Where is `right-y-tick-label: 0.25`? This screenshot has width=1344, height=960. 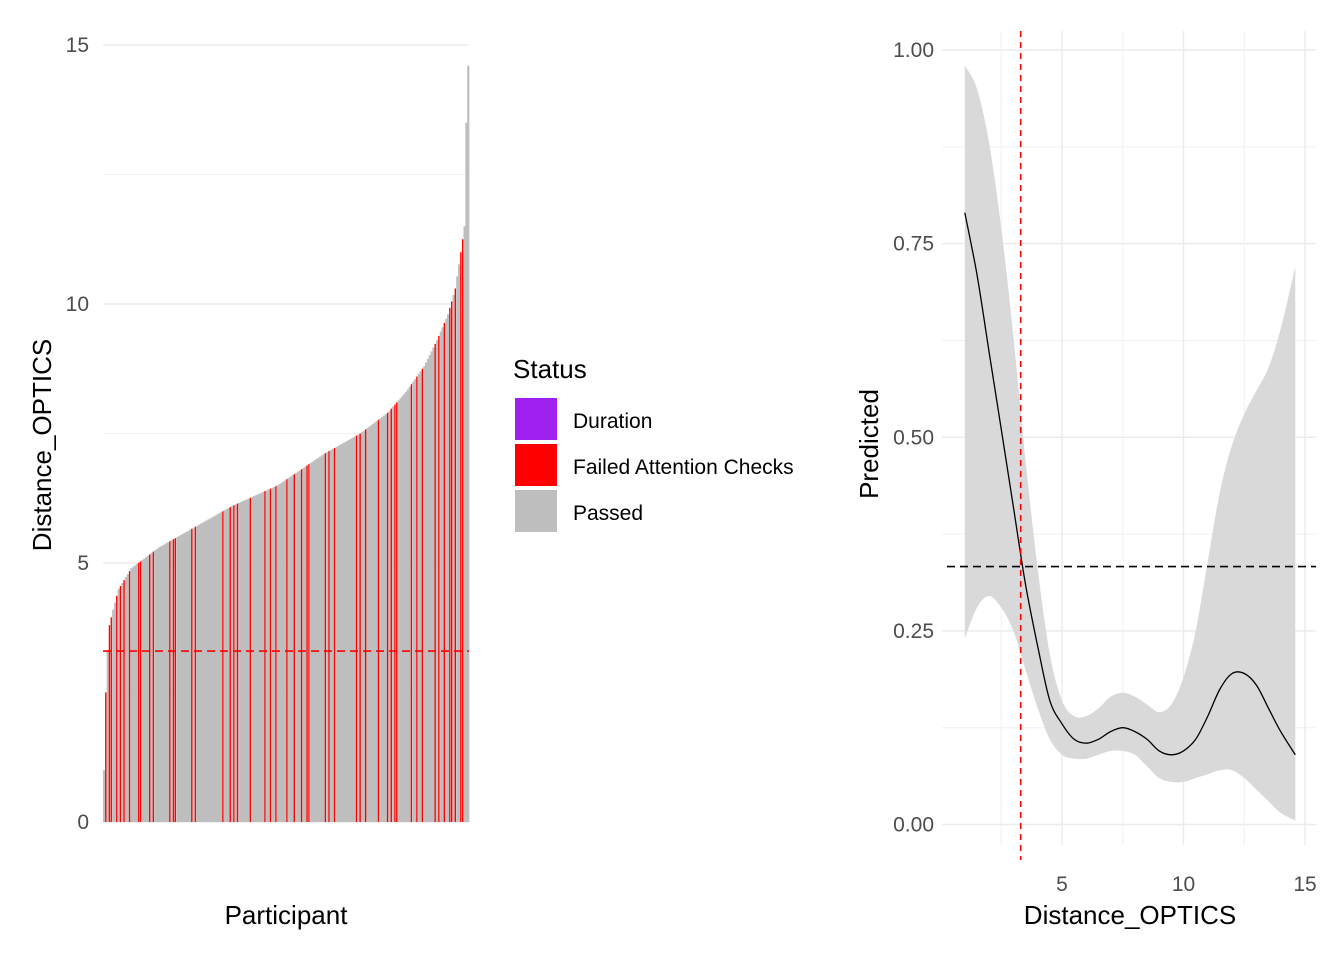
right-y-tick-label: 0.25 is located at coordinates (913, 631).